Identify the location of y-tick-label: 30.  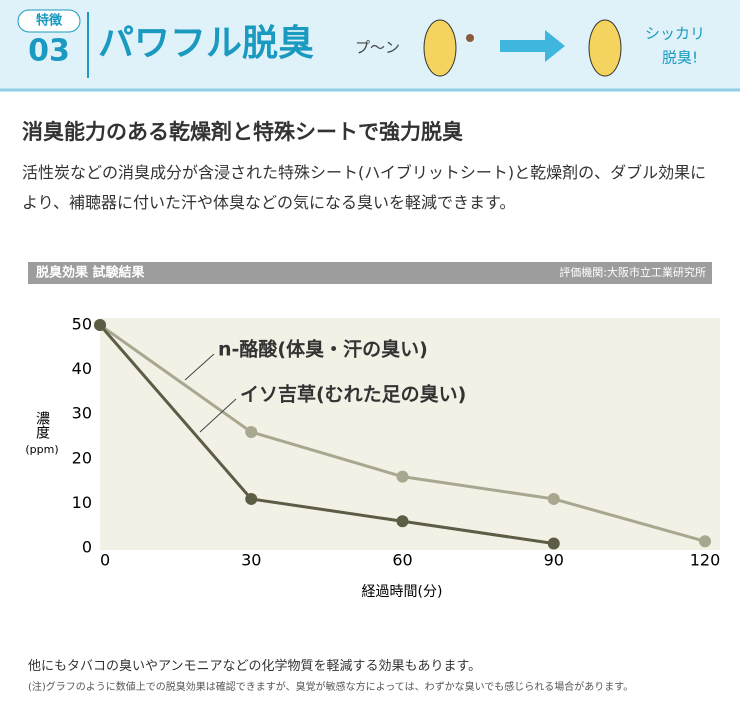
(82, 413).